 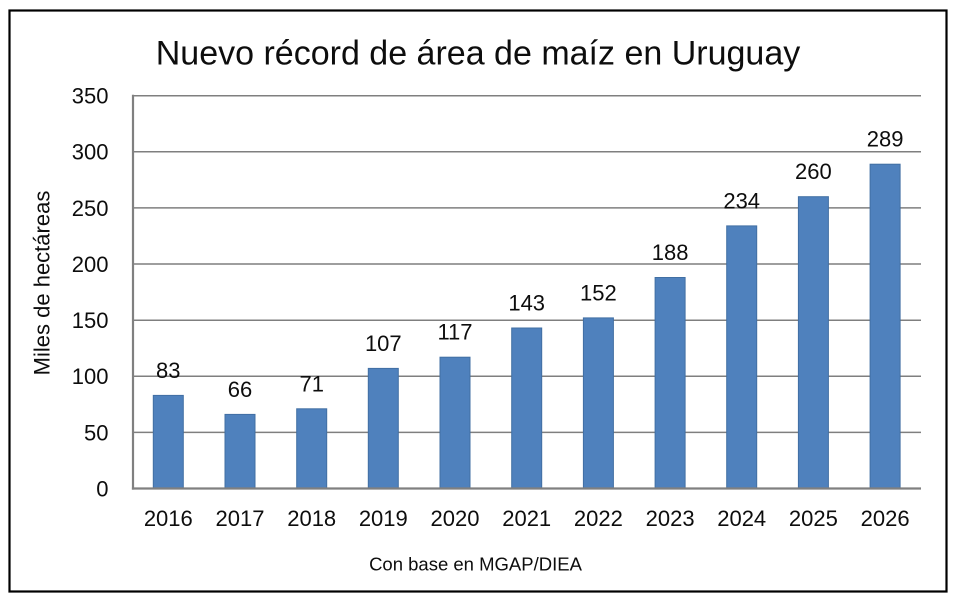 I want to click on svg-text: 2017, so click(x=240, y=518).